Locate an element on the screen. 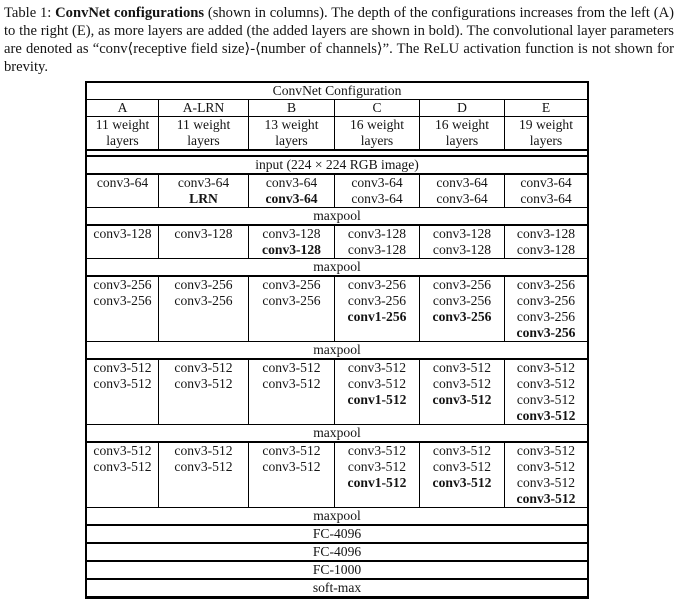 This screenshot has width=677, height=600. layer-entry: conv1-512 is located at coordinates (377, 399).